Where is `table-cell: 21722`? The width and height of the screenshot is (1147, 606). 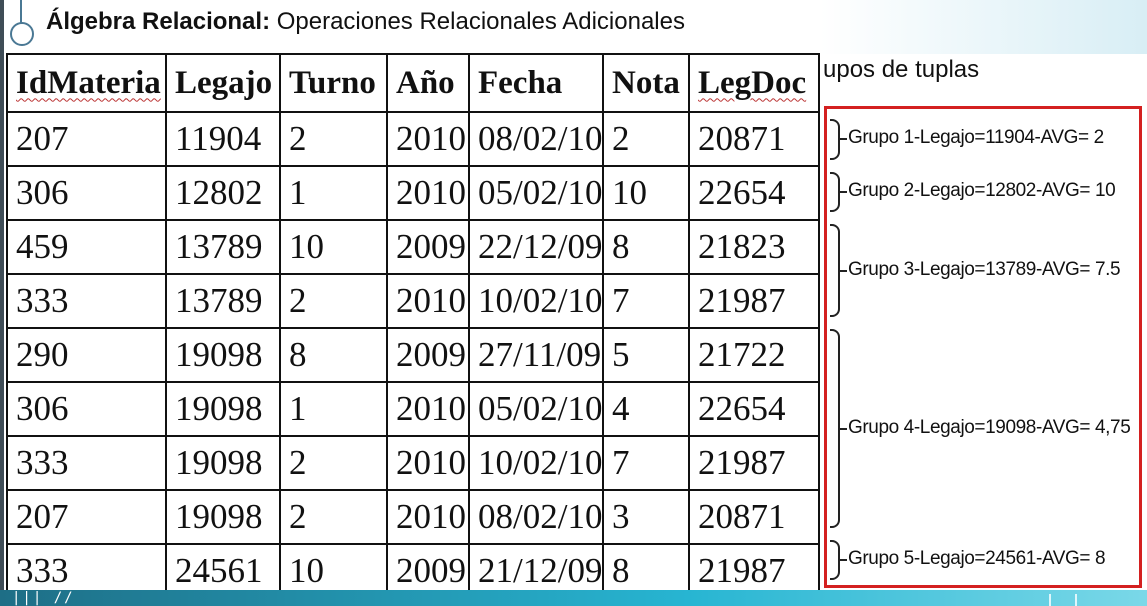 table-cell: 21722 is located at coordinates (754, 355).